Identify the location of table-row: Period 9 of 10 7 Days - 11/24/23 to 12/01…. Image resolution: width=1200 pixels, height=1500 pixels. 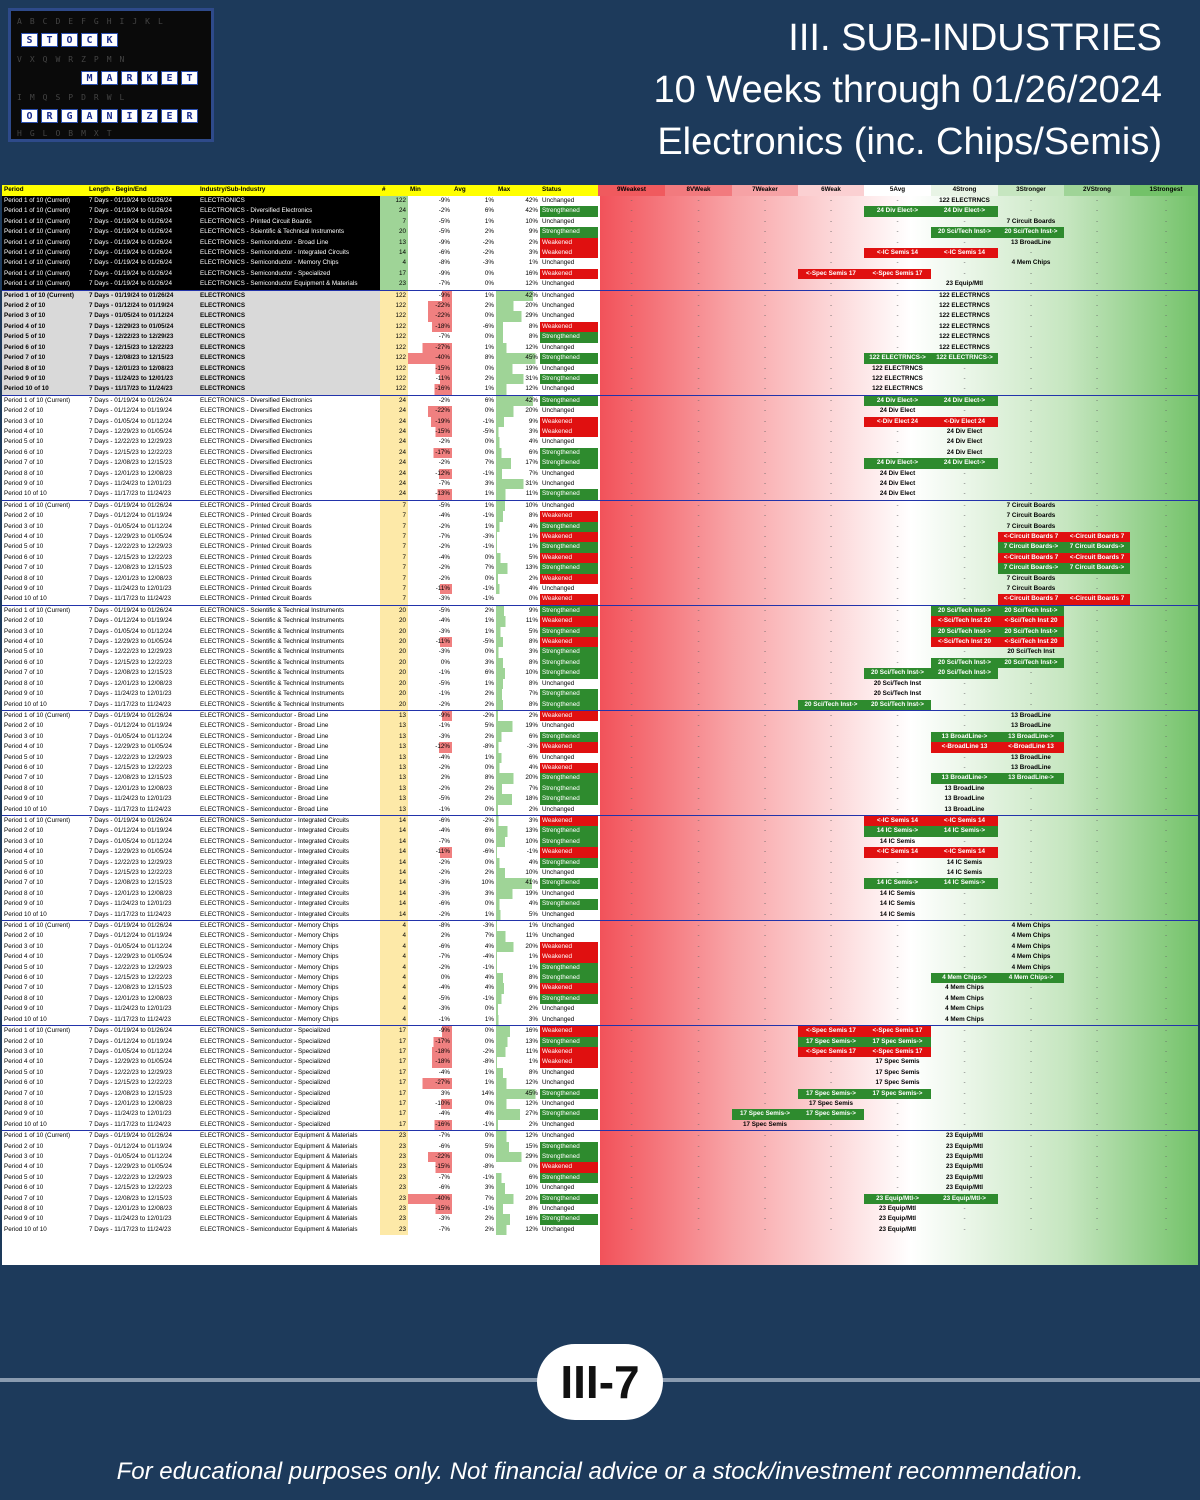
(600, 1219).